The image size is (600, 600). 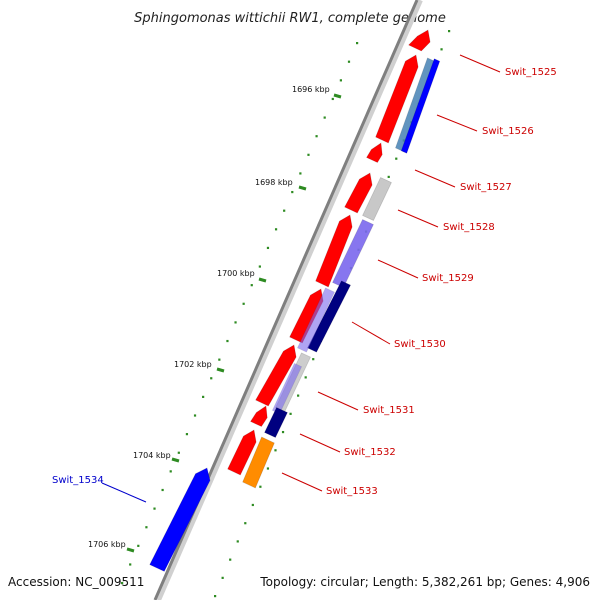 What do you see at coordinates (420, 344) in the screenshot?
I see `gene-label-swit-1530: Swit_1530` at bounding box center [420, 344].